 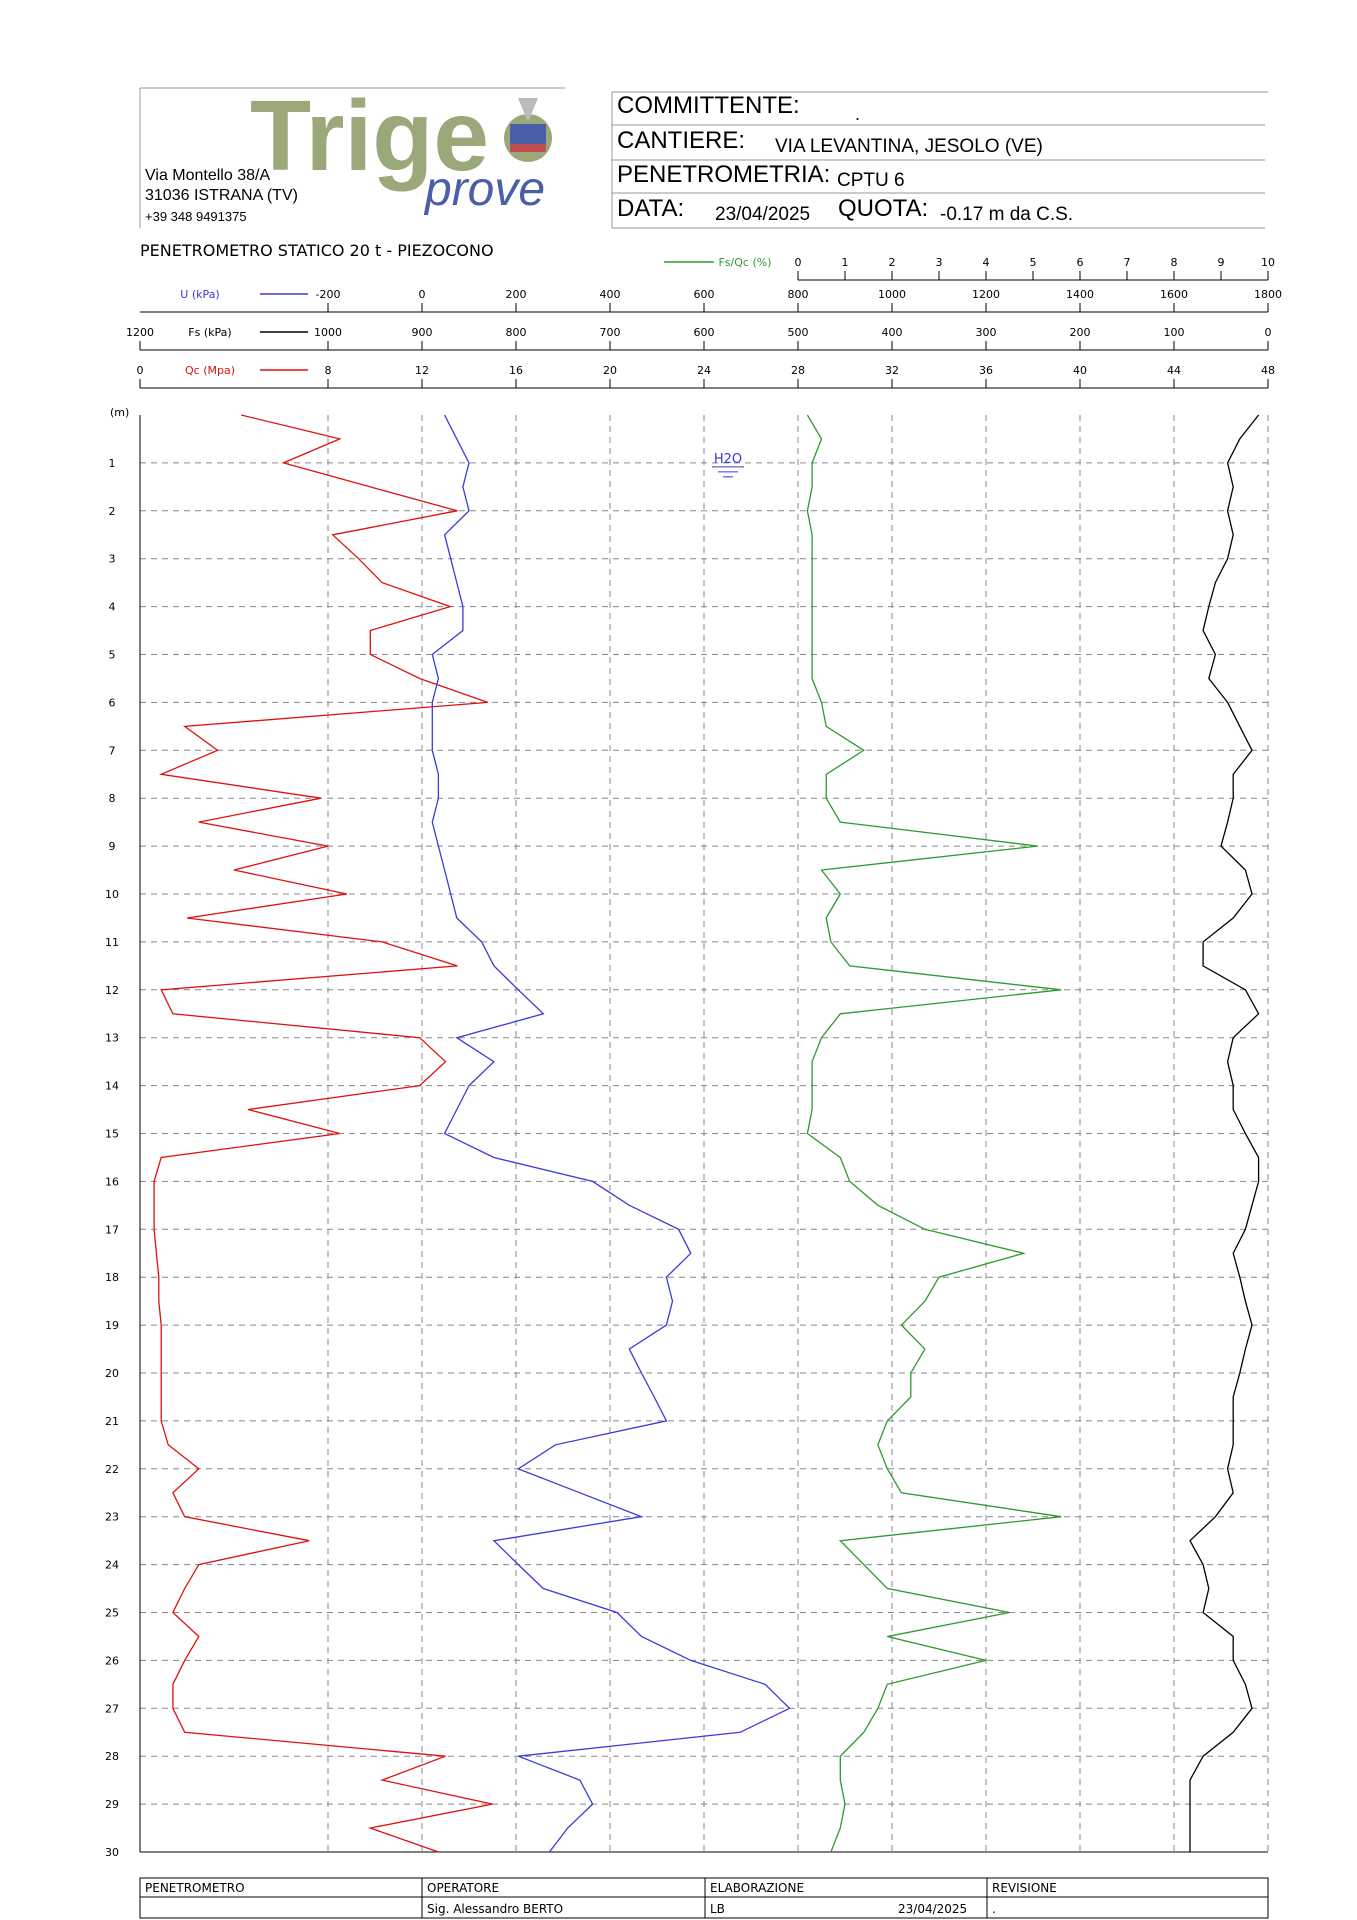 What do you see at coordinates (1174, 370) in the screenshot?
I see `x-tick-label: 44` at bounding box center [1174, 370].